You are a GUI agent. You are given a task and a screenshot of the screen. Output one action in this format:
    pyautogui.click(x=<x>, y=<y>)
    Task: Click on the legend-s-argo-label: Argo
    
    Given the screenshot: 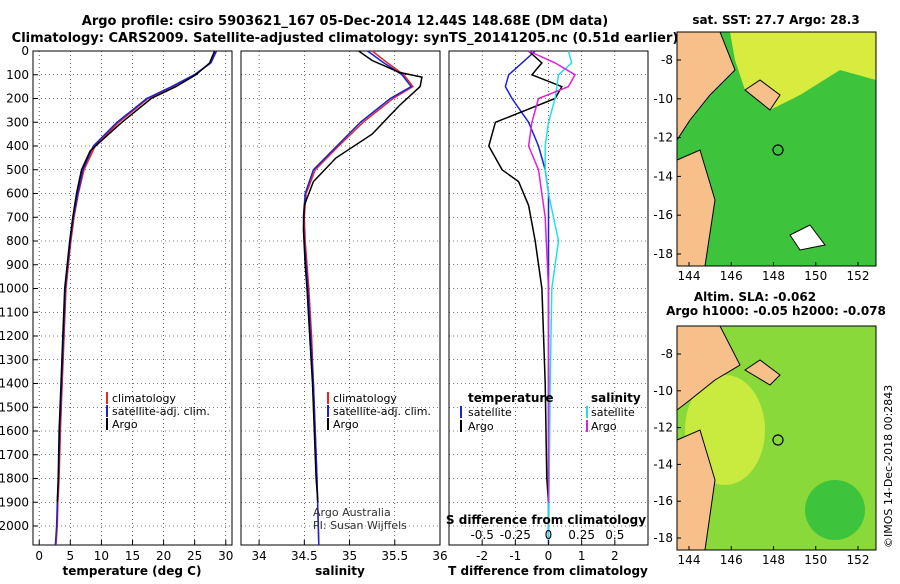 What is the action you would take?
    pyautogui.click(x=604, y=426)
    